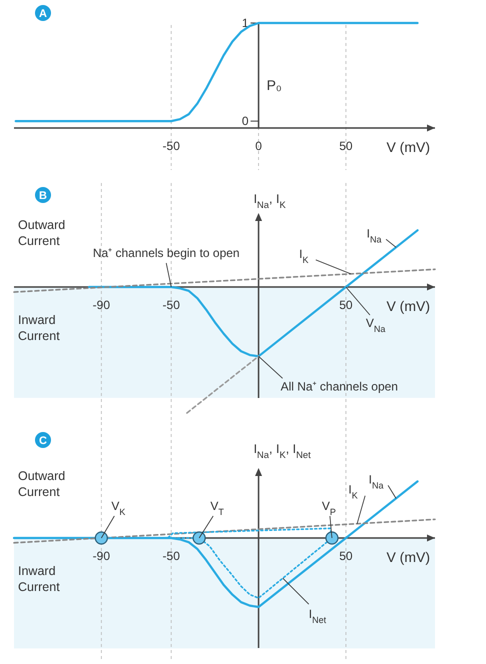 The width and height of the screenshot is (486, 664). I want to click on text: I$_{Net}$, so click(317, 616).